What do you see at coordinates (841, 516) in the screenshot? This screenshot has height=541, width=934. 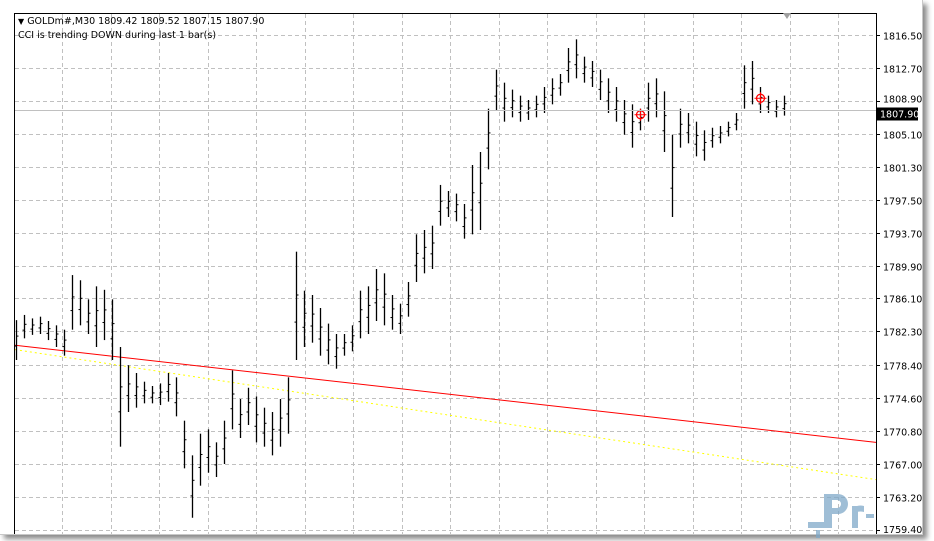 I see `prof-fx-watermark-logo` at bounding box center [841, 516].